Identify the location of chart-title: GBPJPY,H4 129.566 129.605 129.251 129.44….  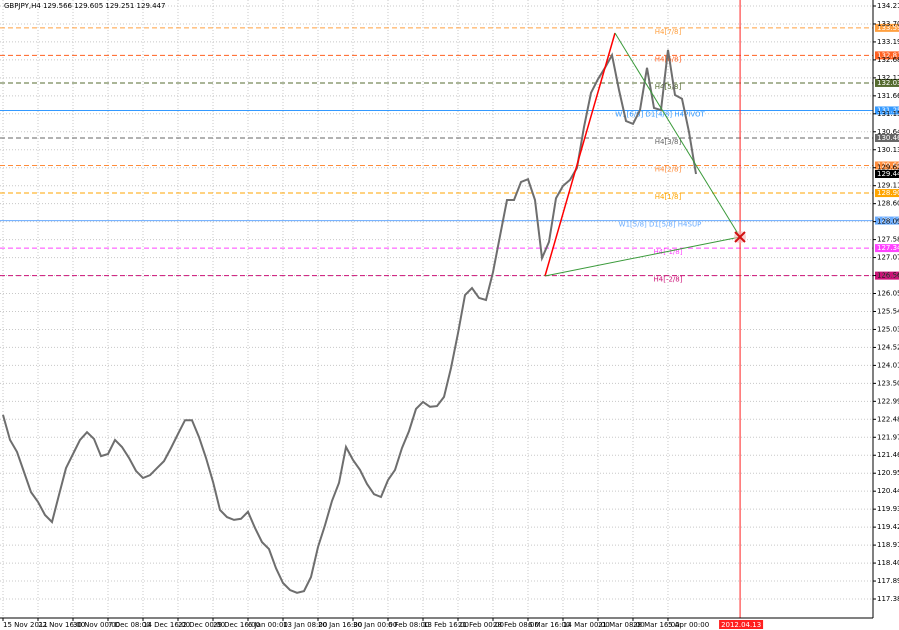
(85, 6).